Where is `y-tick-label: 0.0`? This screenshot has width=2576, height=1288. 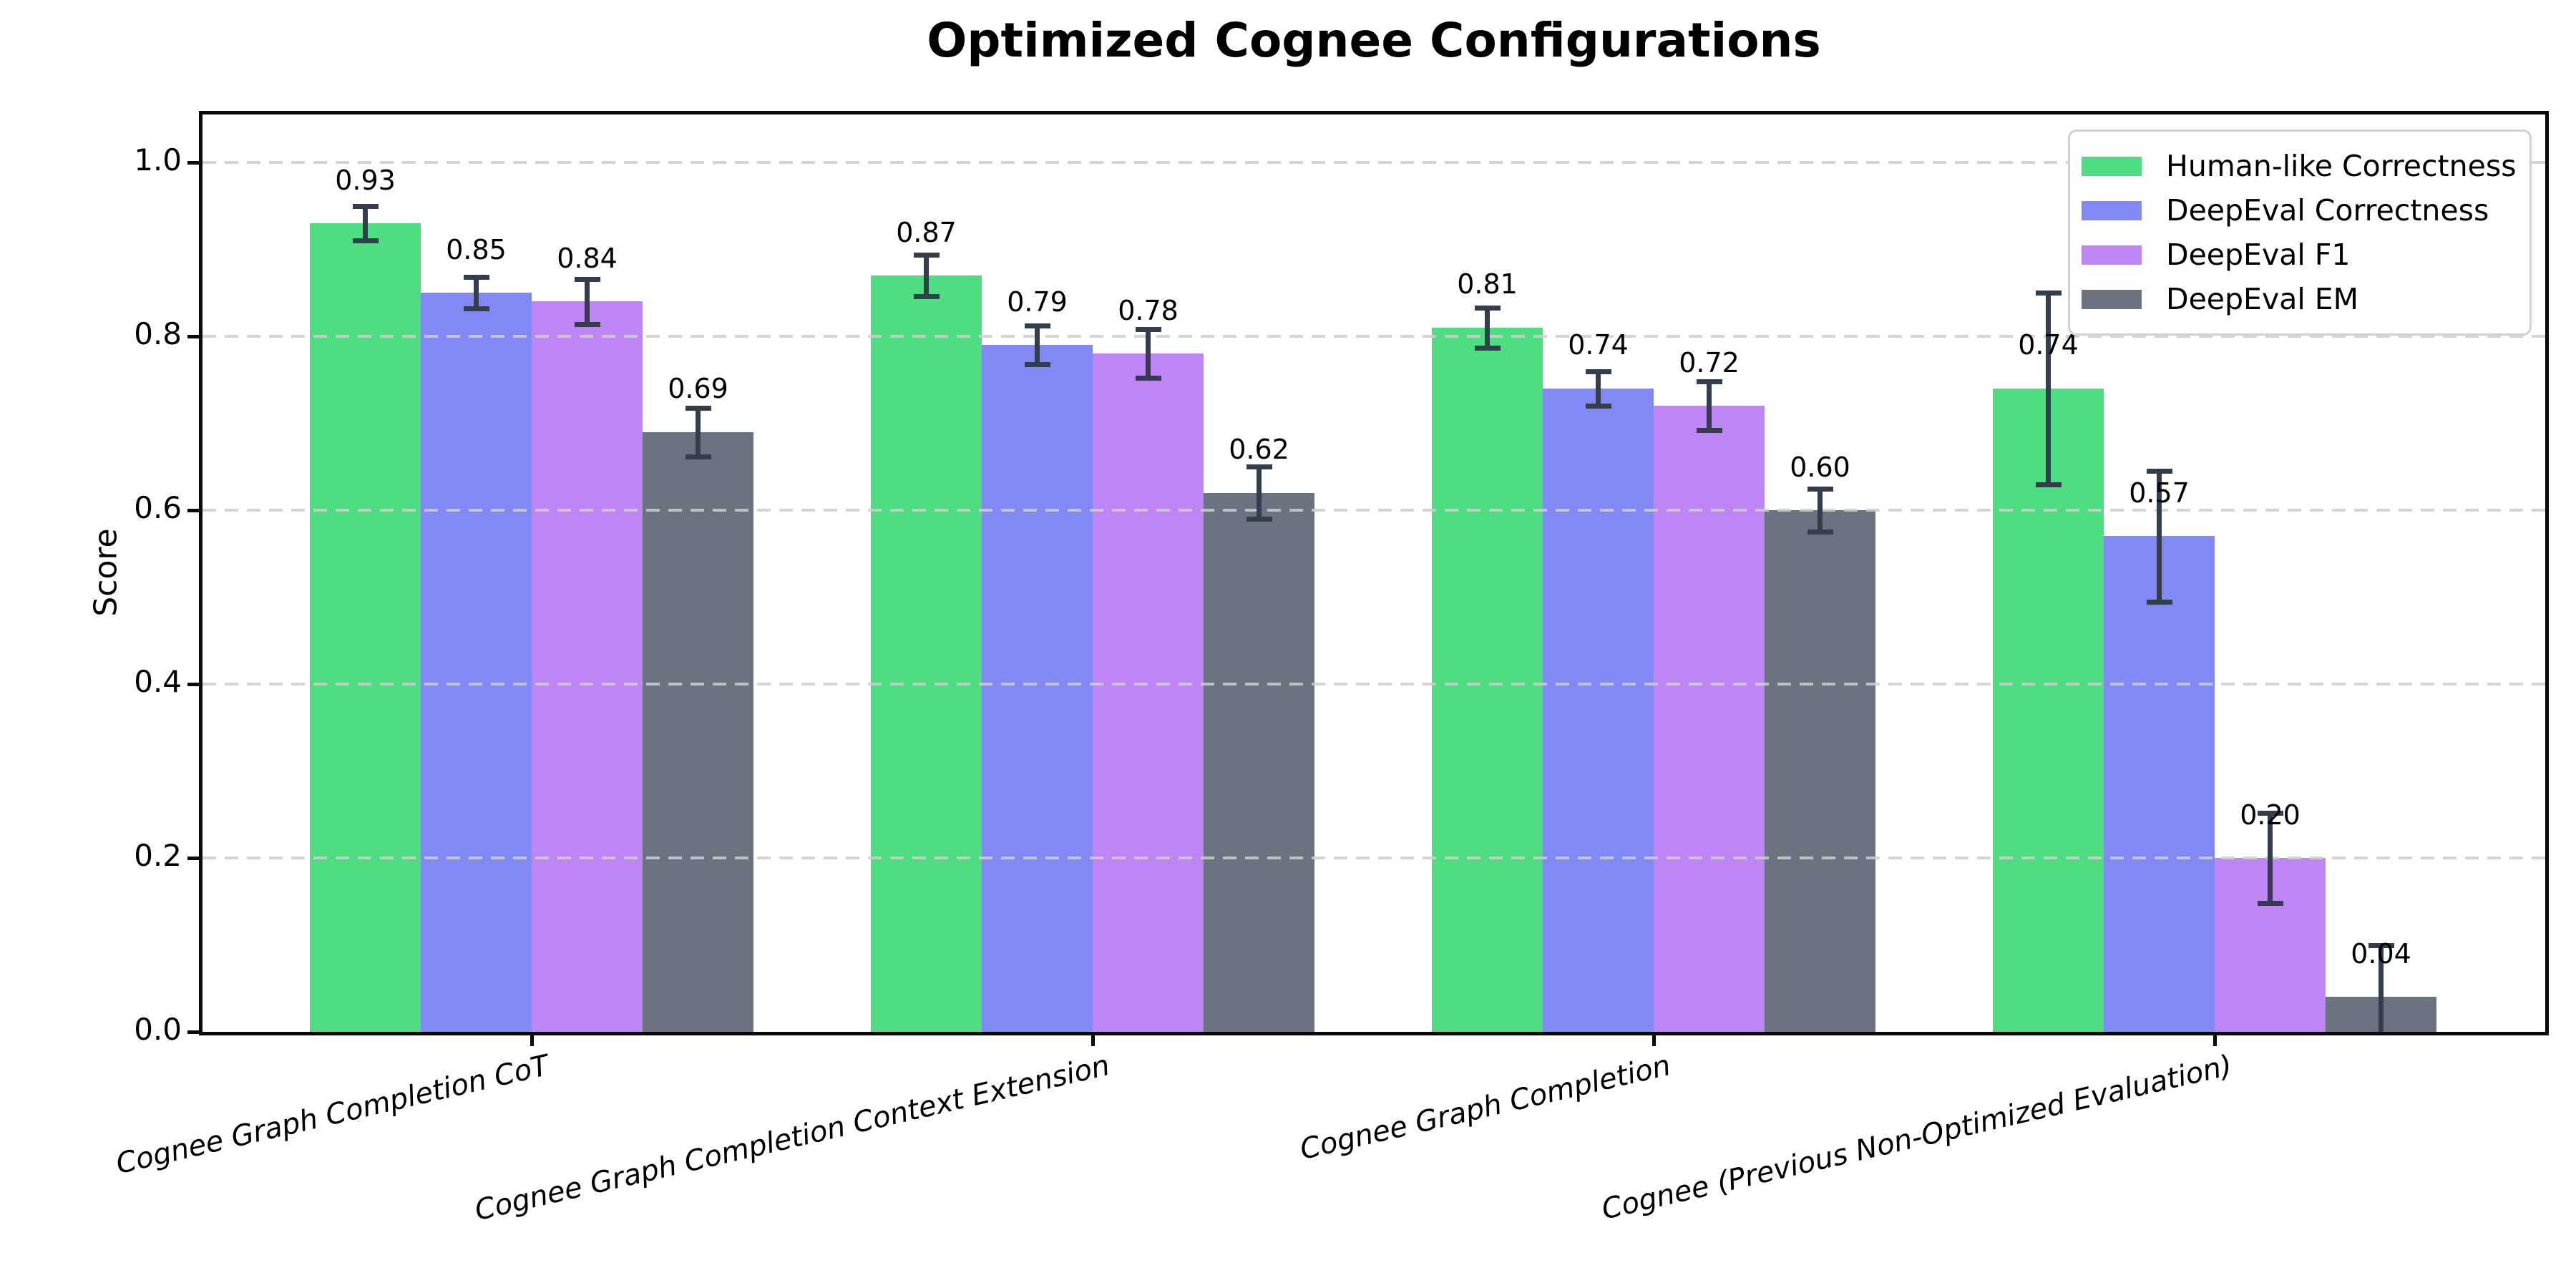
y-tick-label: 0.0 is located at coordinates (158, 1029).